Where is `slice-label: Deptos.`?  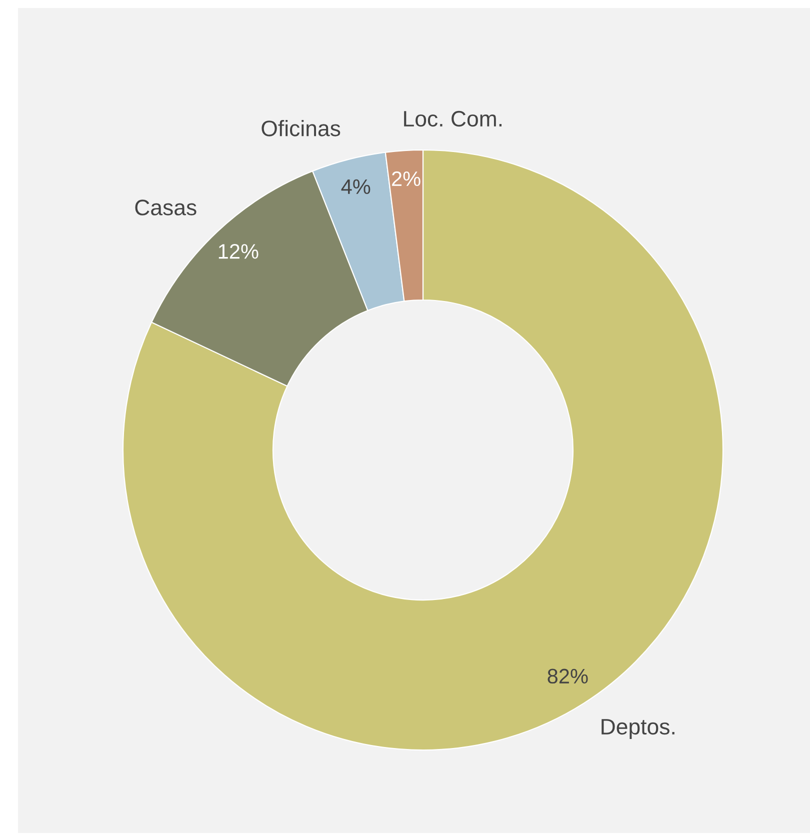 slice-label: Deptos. is located at coordinates (638, 729).